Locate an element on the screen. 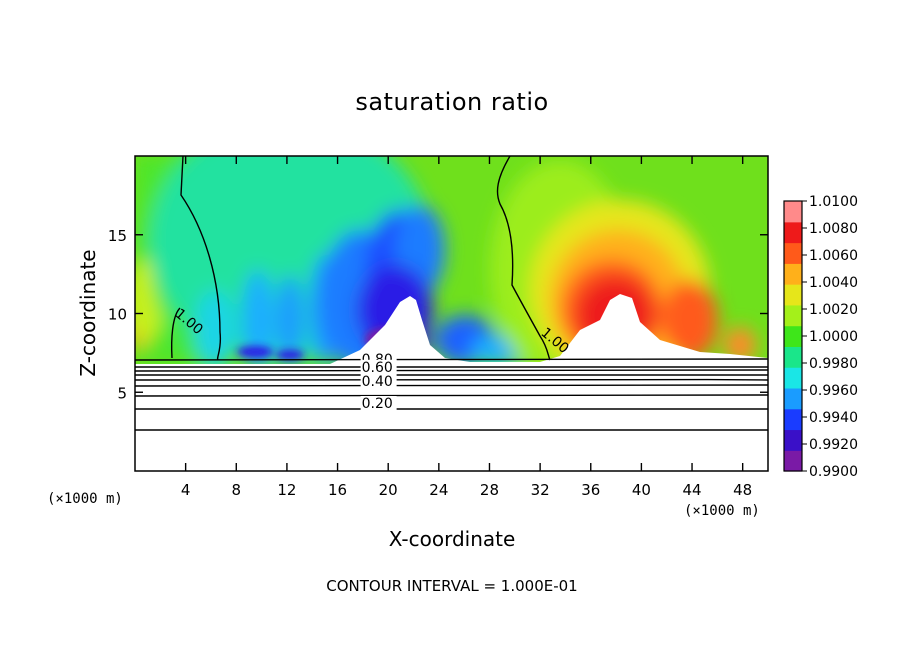  y-tick-label: 5 is located at coordinates (122, 393).